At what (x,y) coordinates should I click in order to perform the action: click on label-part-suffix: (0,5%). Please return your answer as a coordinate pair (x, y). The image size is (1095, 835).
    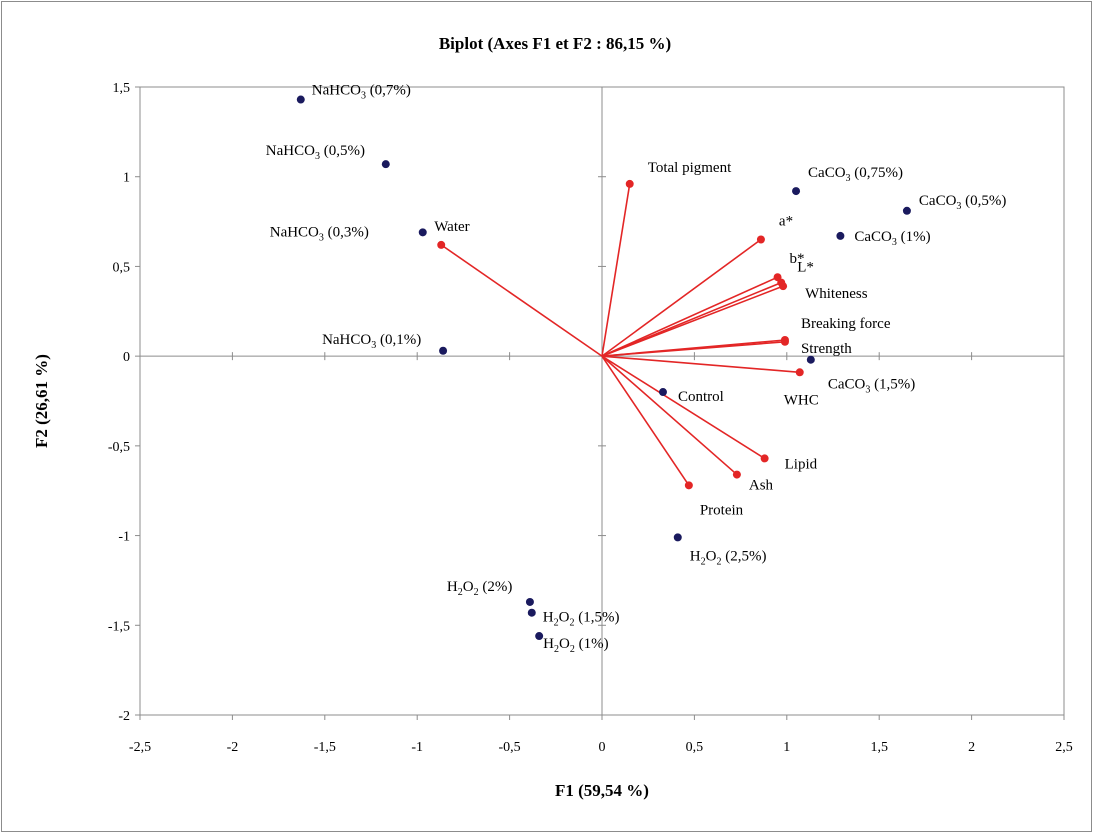
    Looking at the image, I should click on (983, 201).